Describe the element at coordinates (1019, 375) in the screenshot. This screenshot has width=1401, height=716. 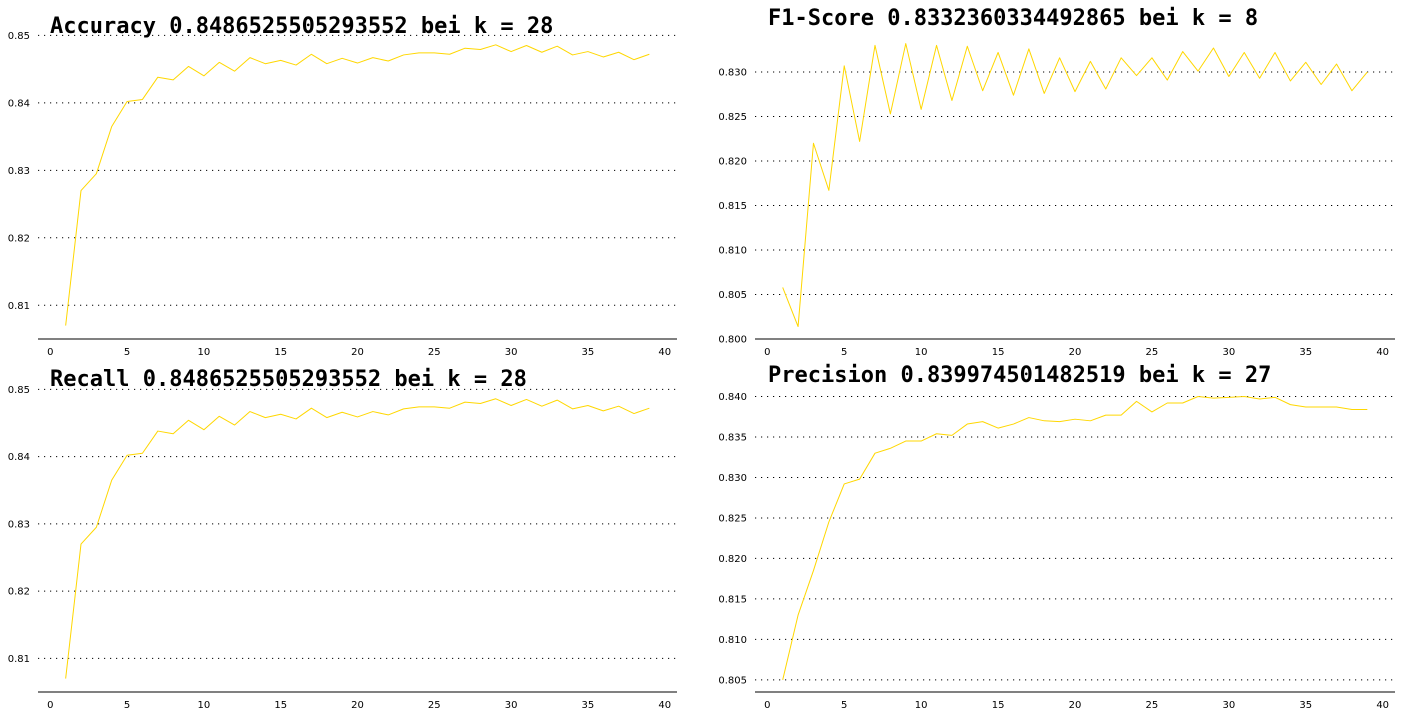
I see `chart-title: Precision 0.839974501482519 bei k = 27` at that location.